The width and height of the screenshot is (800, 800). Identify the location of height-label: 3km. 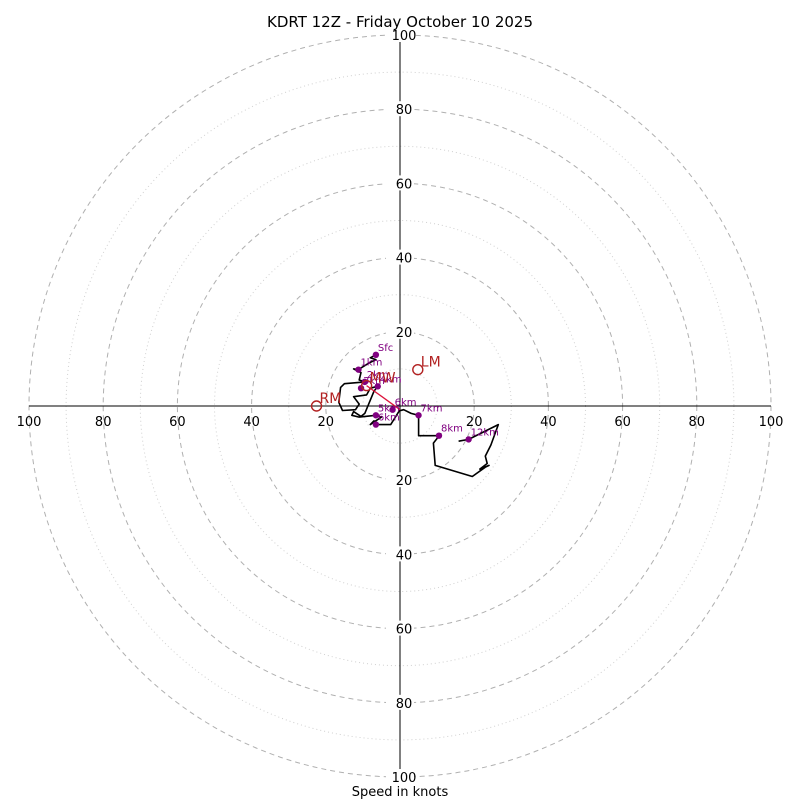
(374, 381).